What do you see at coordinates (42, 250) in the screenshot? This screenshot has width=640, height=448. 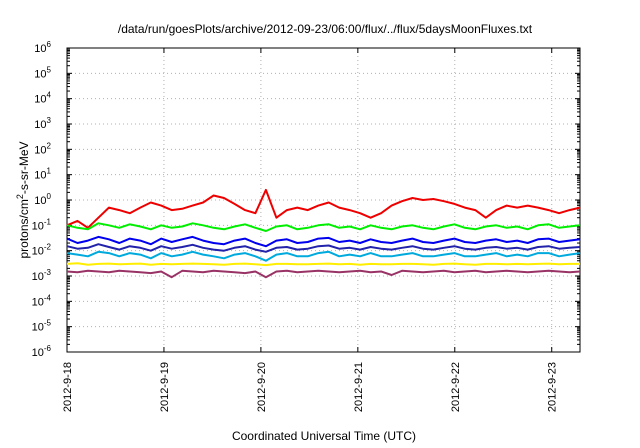 I see `y-tick-label: 10⁻²` at bounding box center [42, 250].